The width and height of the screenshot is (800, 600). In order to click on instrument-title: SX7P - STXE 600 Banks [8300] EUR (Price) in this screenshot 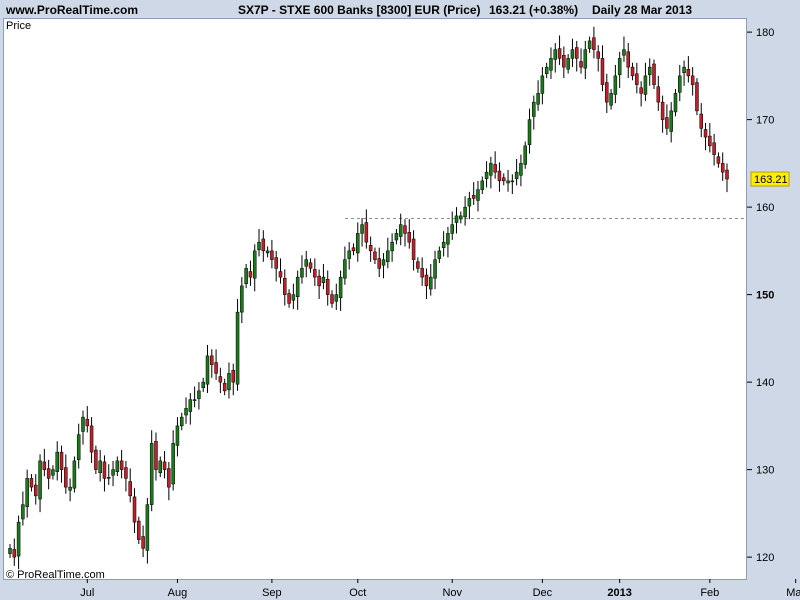, I will do `click(359, 10)`.